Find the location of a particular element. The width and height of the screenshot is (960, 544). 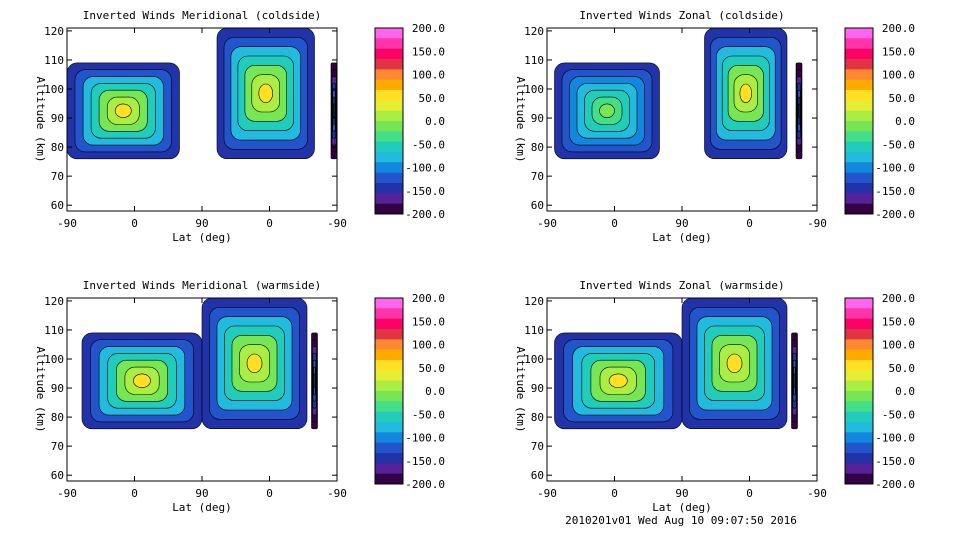

data-regions is located at coordinates (199, 364).